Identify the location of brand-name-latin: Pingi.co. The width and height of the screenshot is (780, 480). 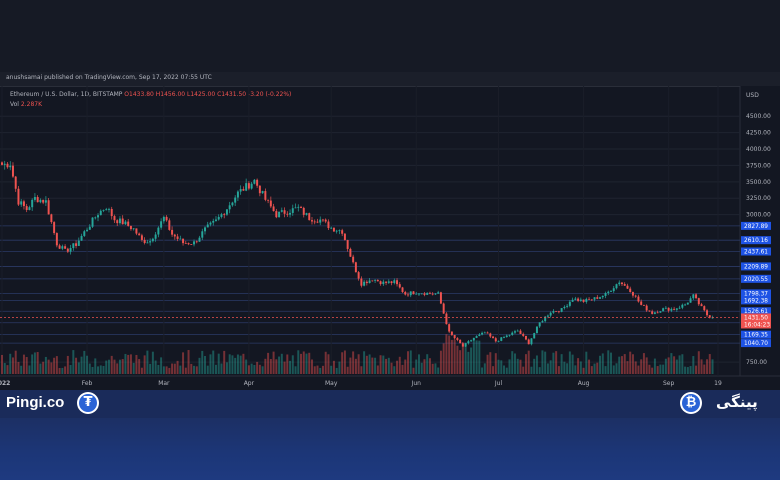
(35, 402).